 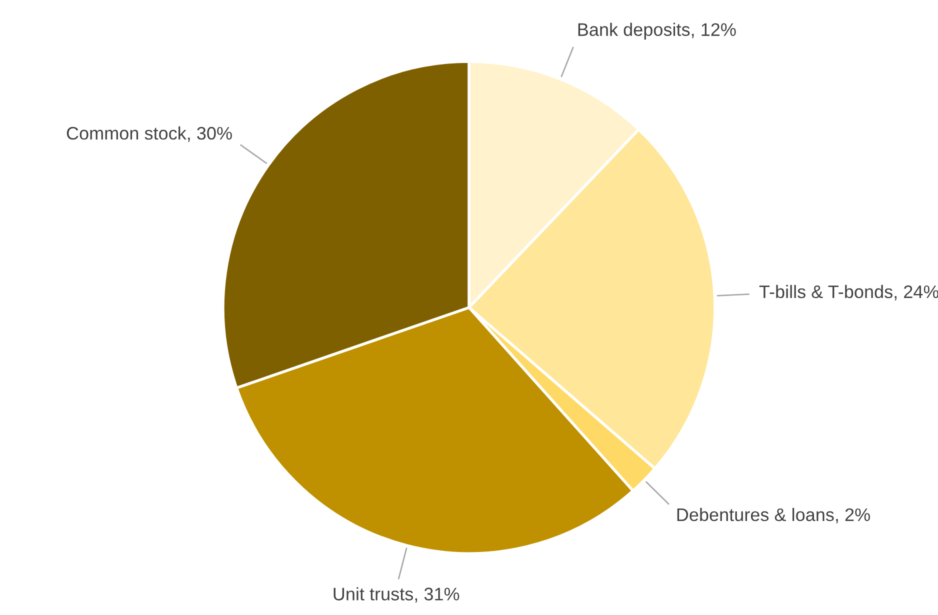 I want to click on slice-label: Unit trusts, 31%, so click(x=397, y=595).